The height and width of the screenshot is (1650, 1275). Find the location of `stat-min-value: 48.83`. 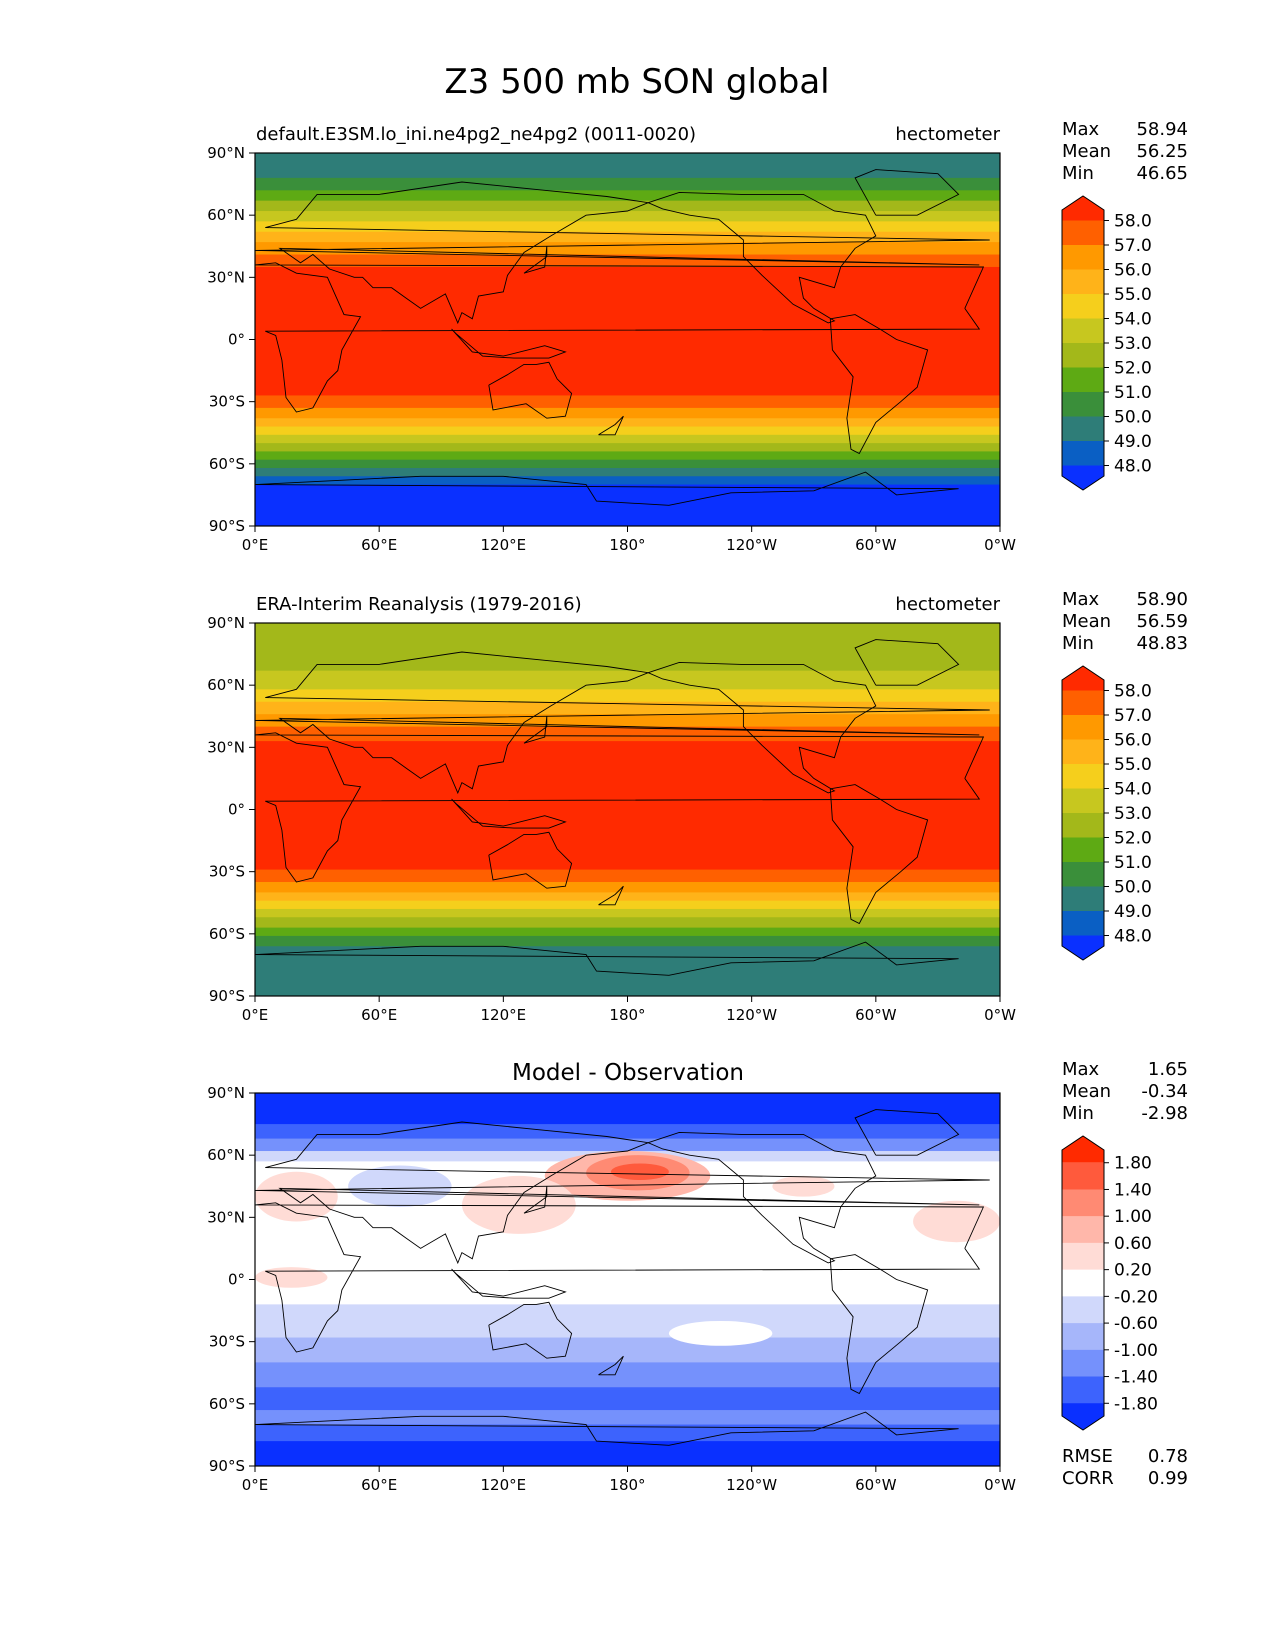

stat-min-value: 48.83 is located at coordinates (1162, 643).